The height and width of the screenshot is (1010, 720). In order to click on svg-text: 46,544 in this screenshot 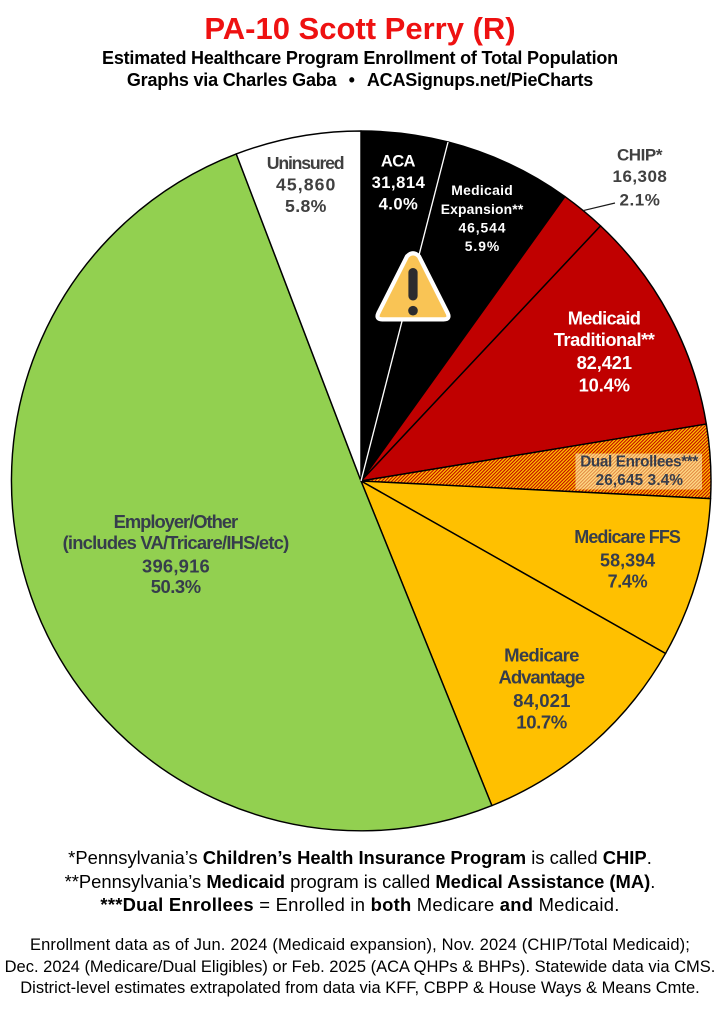, I will do `click(483, 227)`.